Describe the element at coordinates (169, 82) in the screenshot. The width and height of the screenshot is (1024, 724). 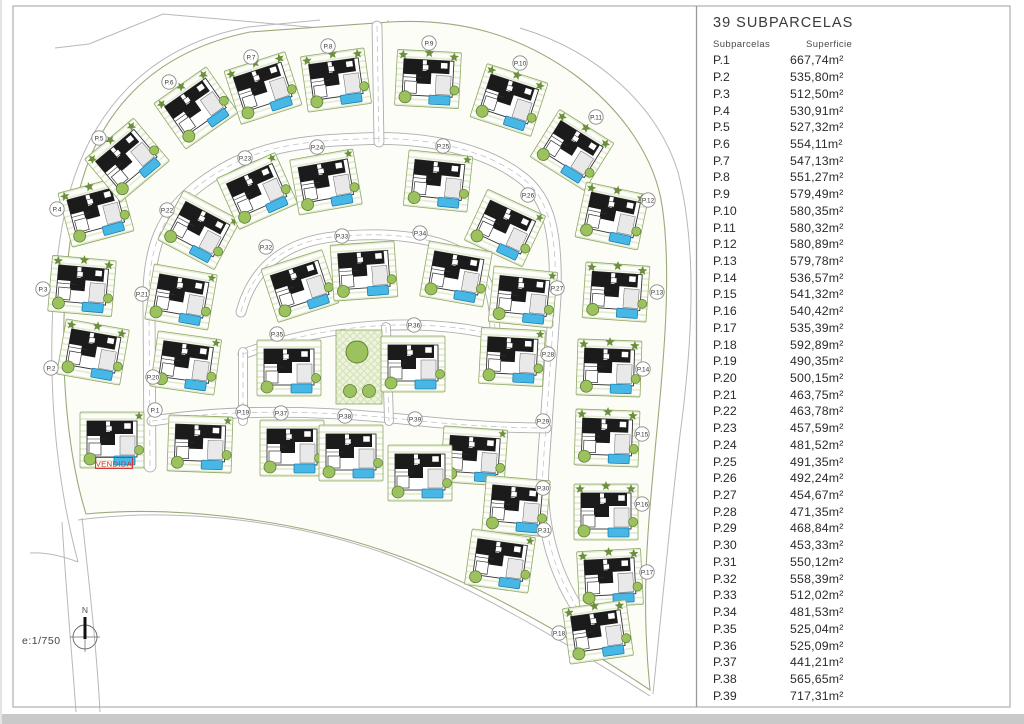
I see `parcel-marker-P.6: P.6` at that location.